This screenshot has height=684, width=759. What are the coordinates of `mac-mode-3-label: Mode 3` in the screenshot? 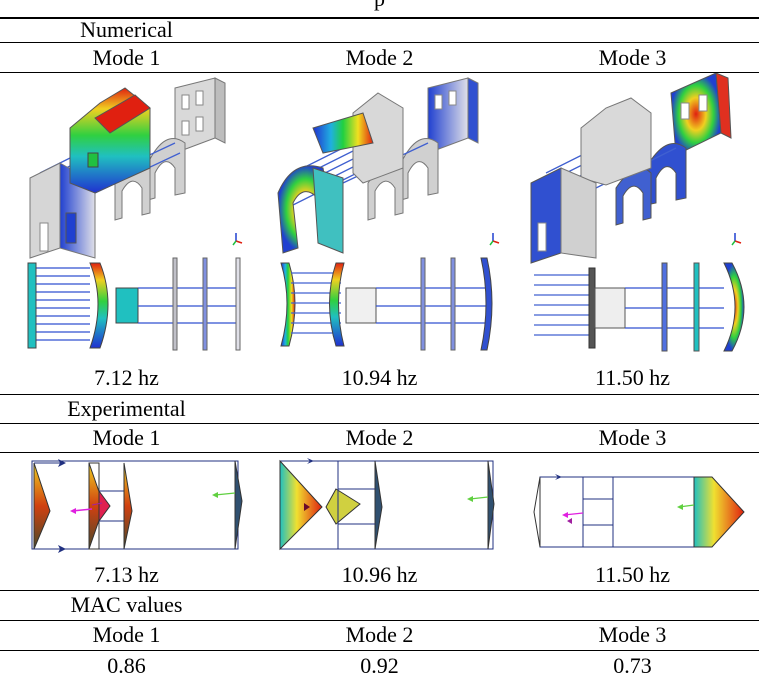 It's located at (632, 634).